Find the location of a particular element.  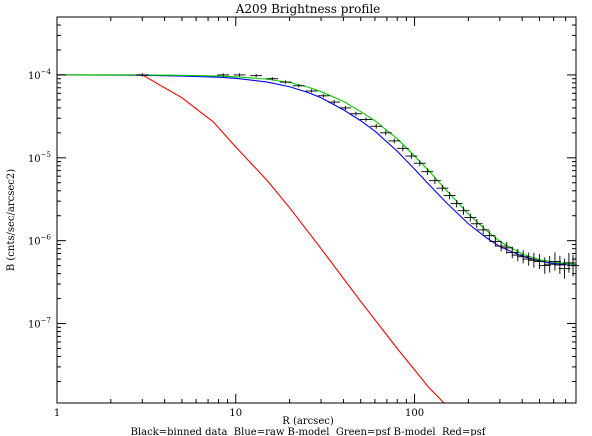

x-tick-label: 10 is located at coordinates (235, 413).